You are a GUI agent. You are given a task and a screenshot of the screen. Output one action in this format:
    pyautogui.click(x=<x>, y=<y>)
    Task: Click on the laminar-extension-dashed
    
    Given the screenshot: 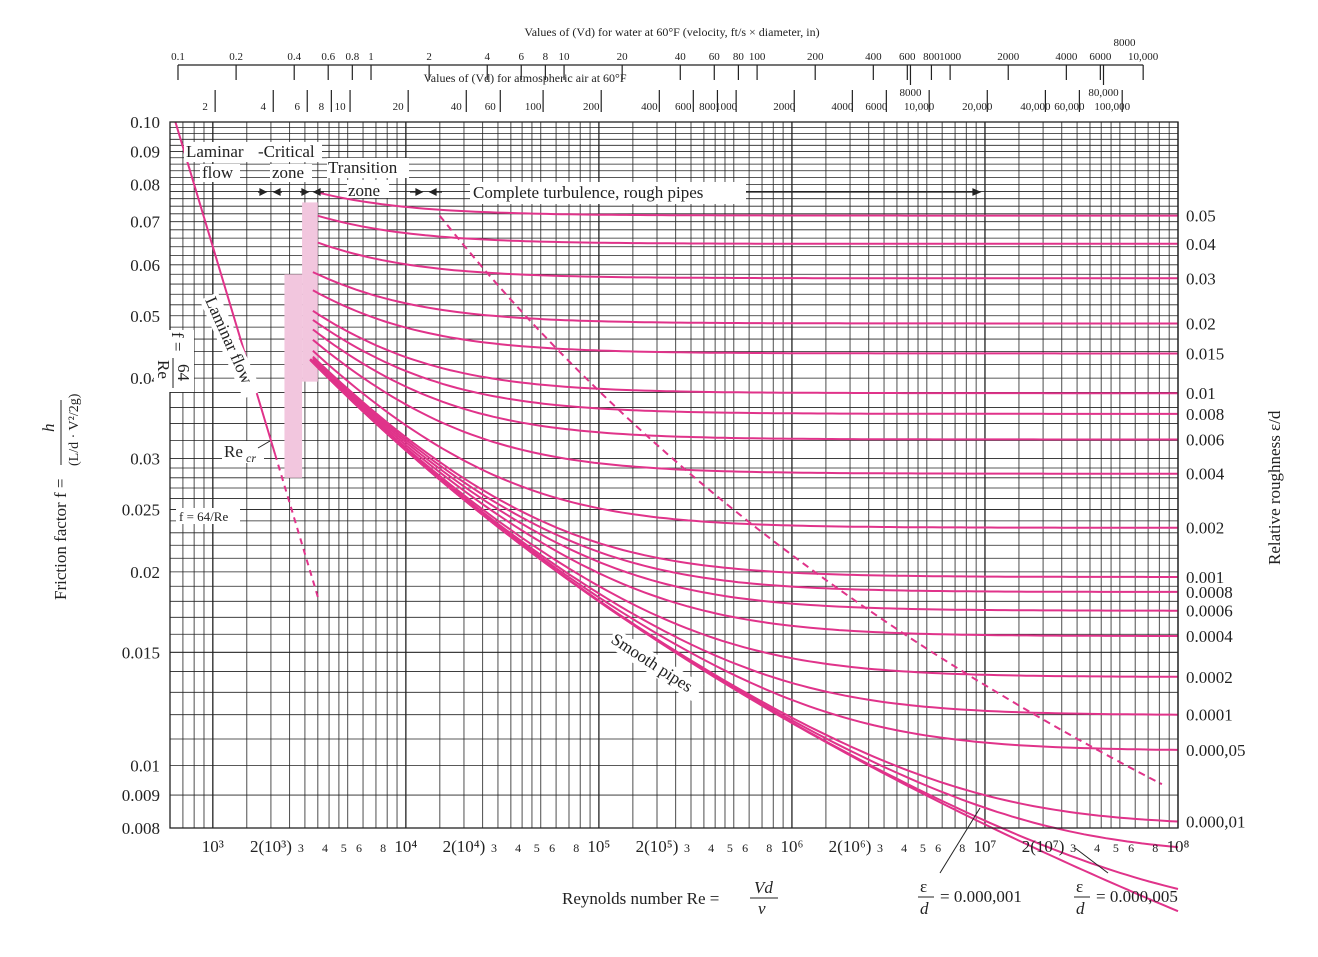 What is the action you would take?
    pyautogui.click(x=297, y=527)
    